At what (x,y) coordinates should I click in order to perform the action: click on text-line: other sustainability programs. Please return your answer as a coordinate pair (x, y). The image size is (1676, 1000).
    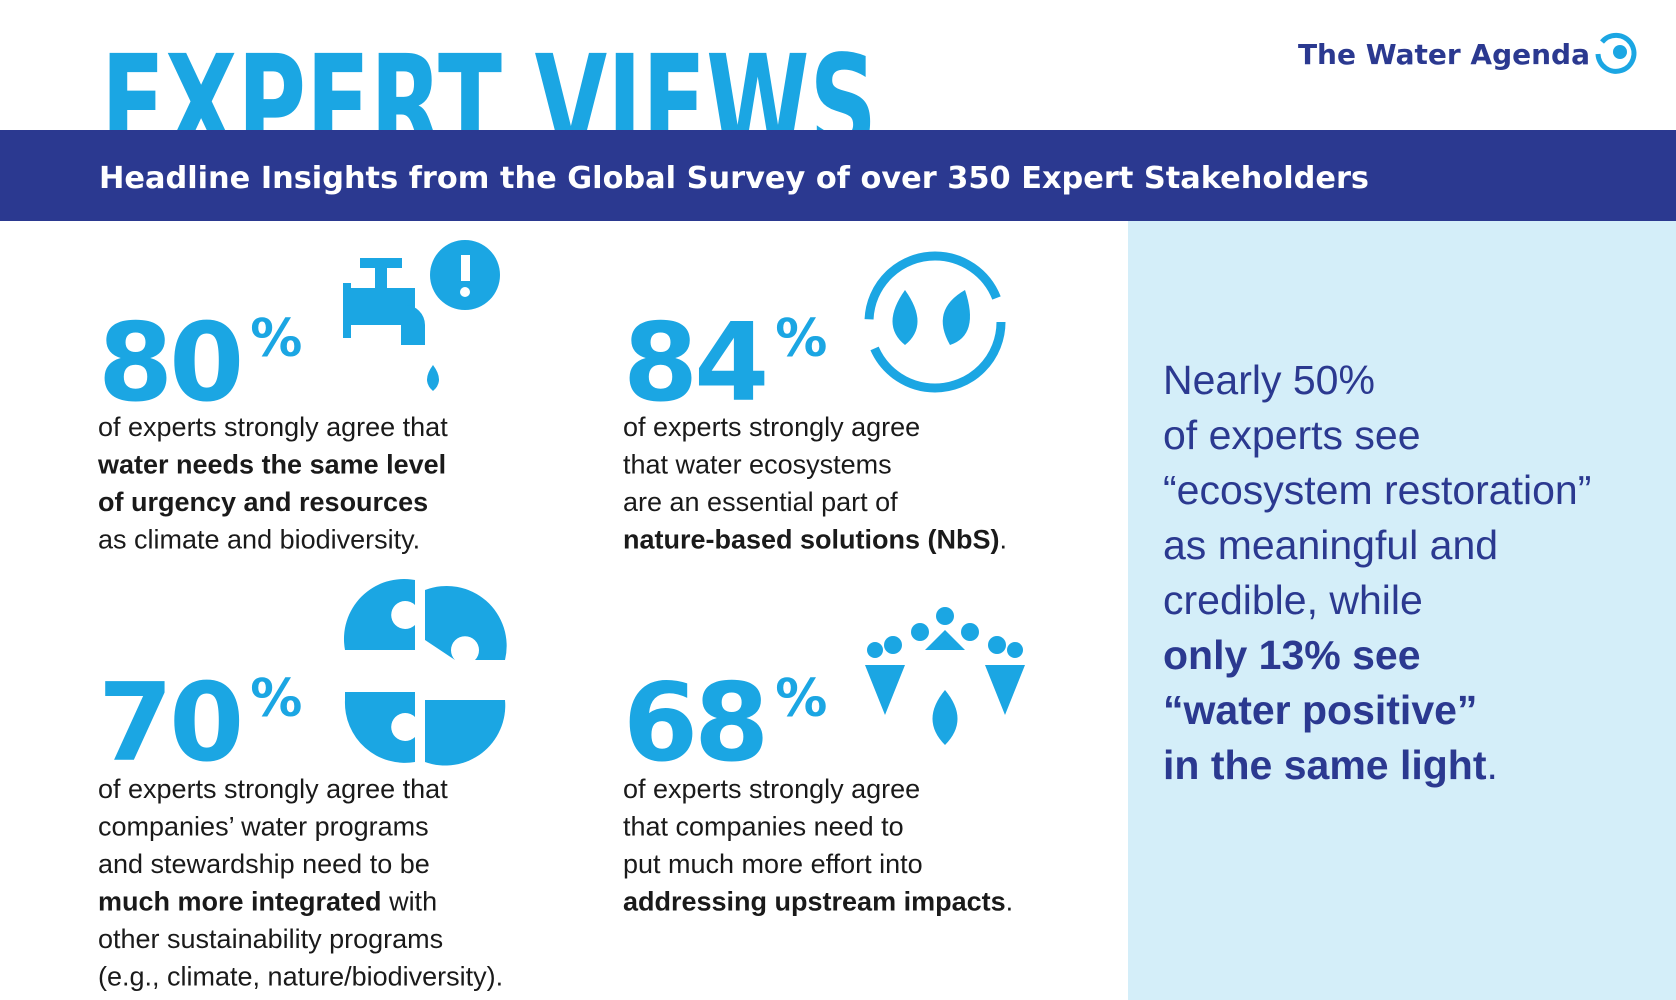
    Looking at the image, I should click on (270, 939).